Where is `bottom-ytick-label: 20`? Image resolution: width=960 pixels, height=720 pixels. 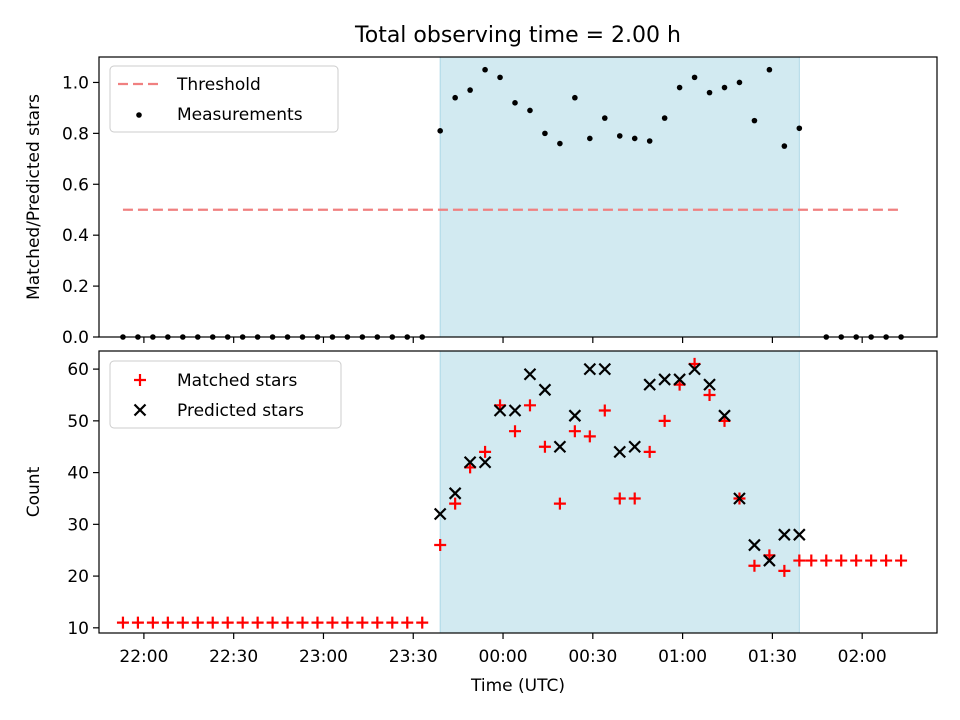 bottom-ytick-label: 20 is located at coordinates (78, 577).